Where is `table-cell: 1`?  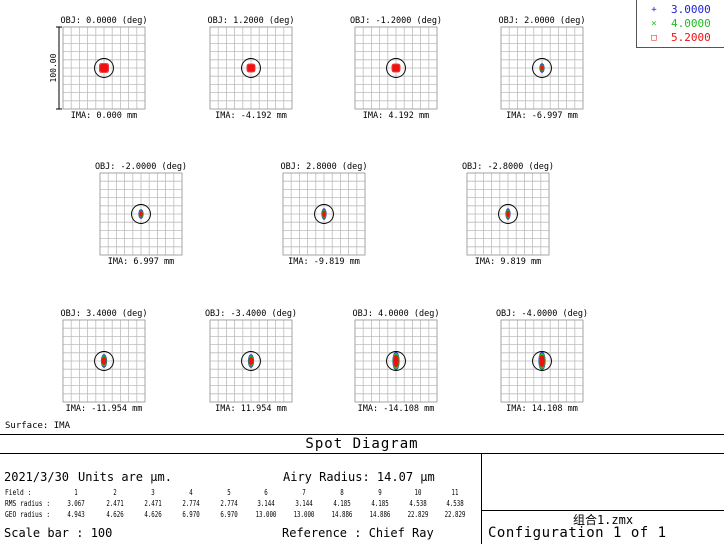
table-cell: 1 is located at coordinates (76, 492).